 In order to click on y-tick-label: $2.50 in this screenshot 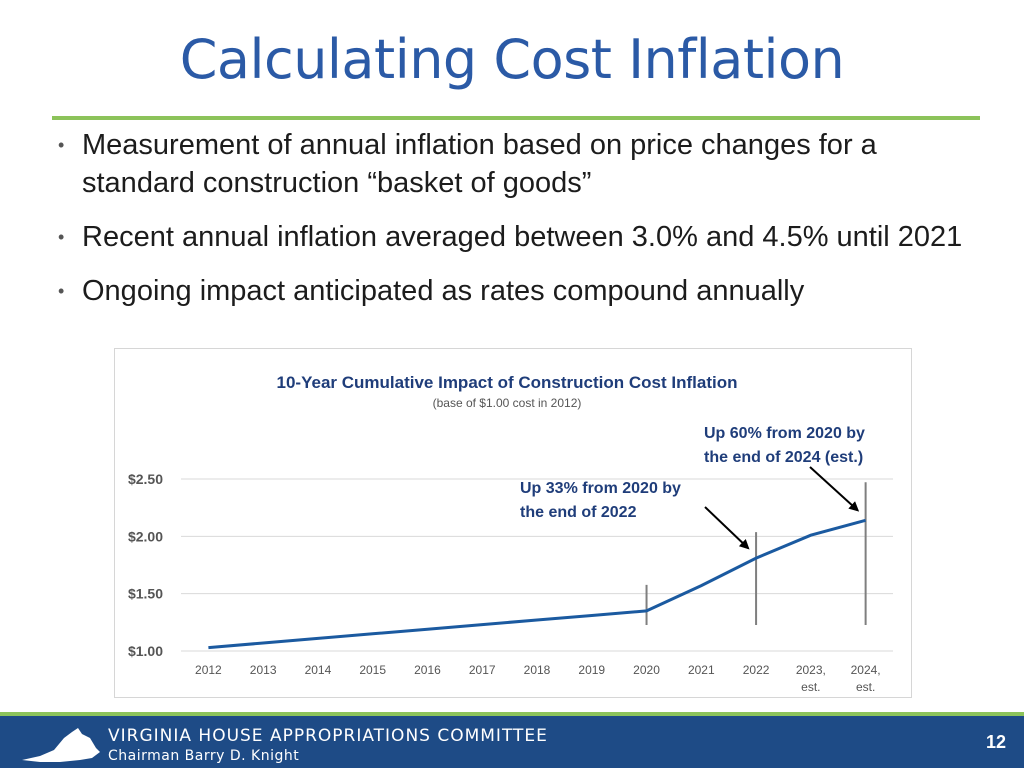, I will do `click(145, 479)`.